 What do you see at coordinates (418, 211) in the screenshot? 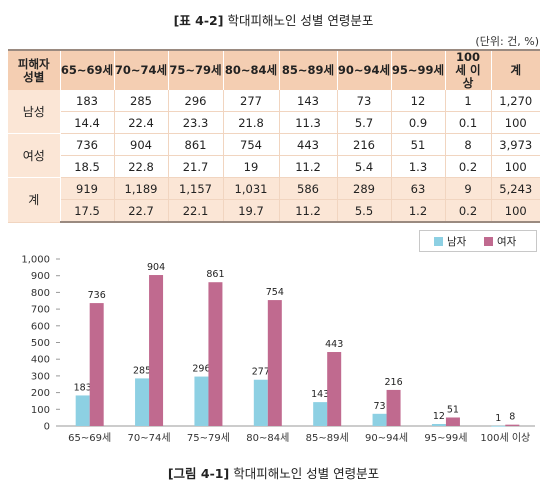
I see `table-cell: 1.2` at bounding box center [418, 211].